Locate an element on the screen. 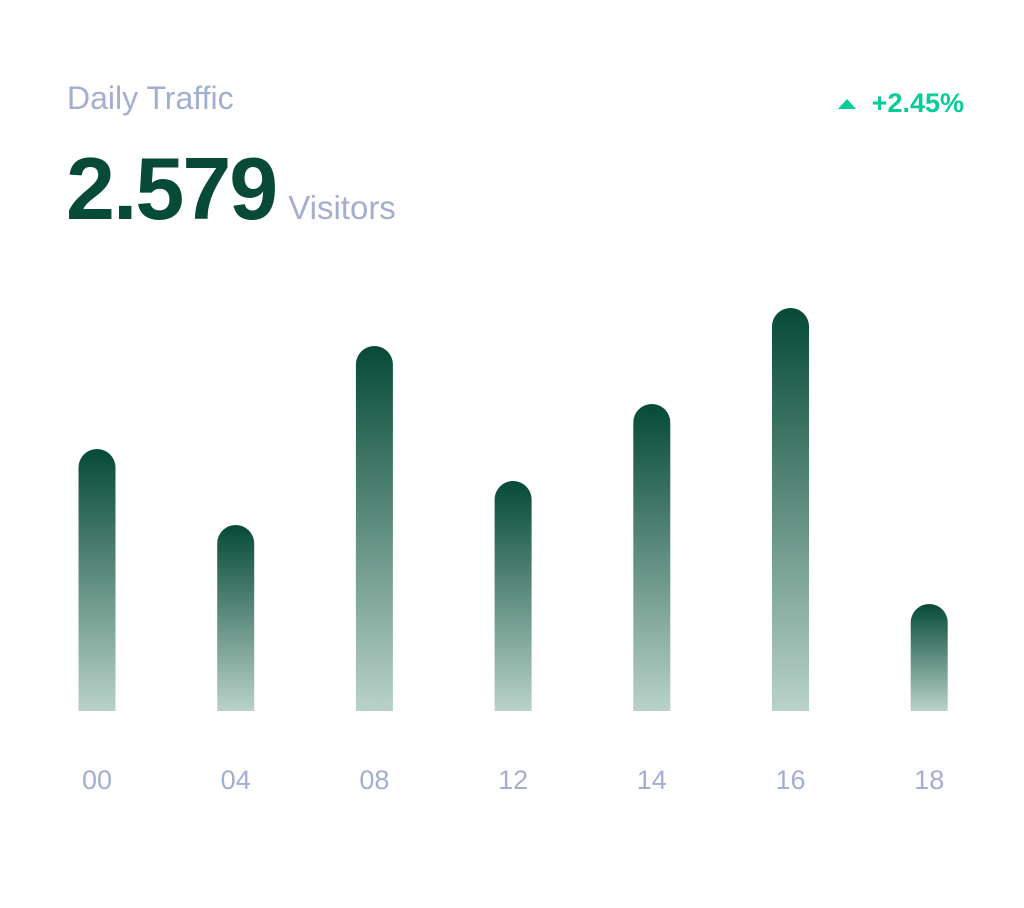 The height and width of the screenshot is (908, 1024). x-tick-label: 16 is located at coordinates (790, 780).